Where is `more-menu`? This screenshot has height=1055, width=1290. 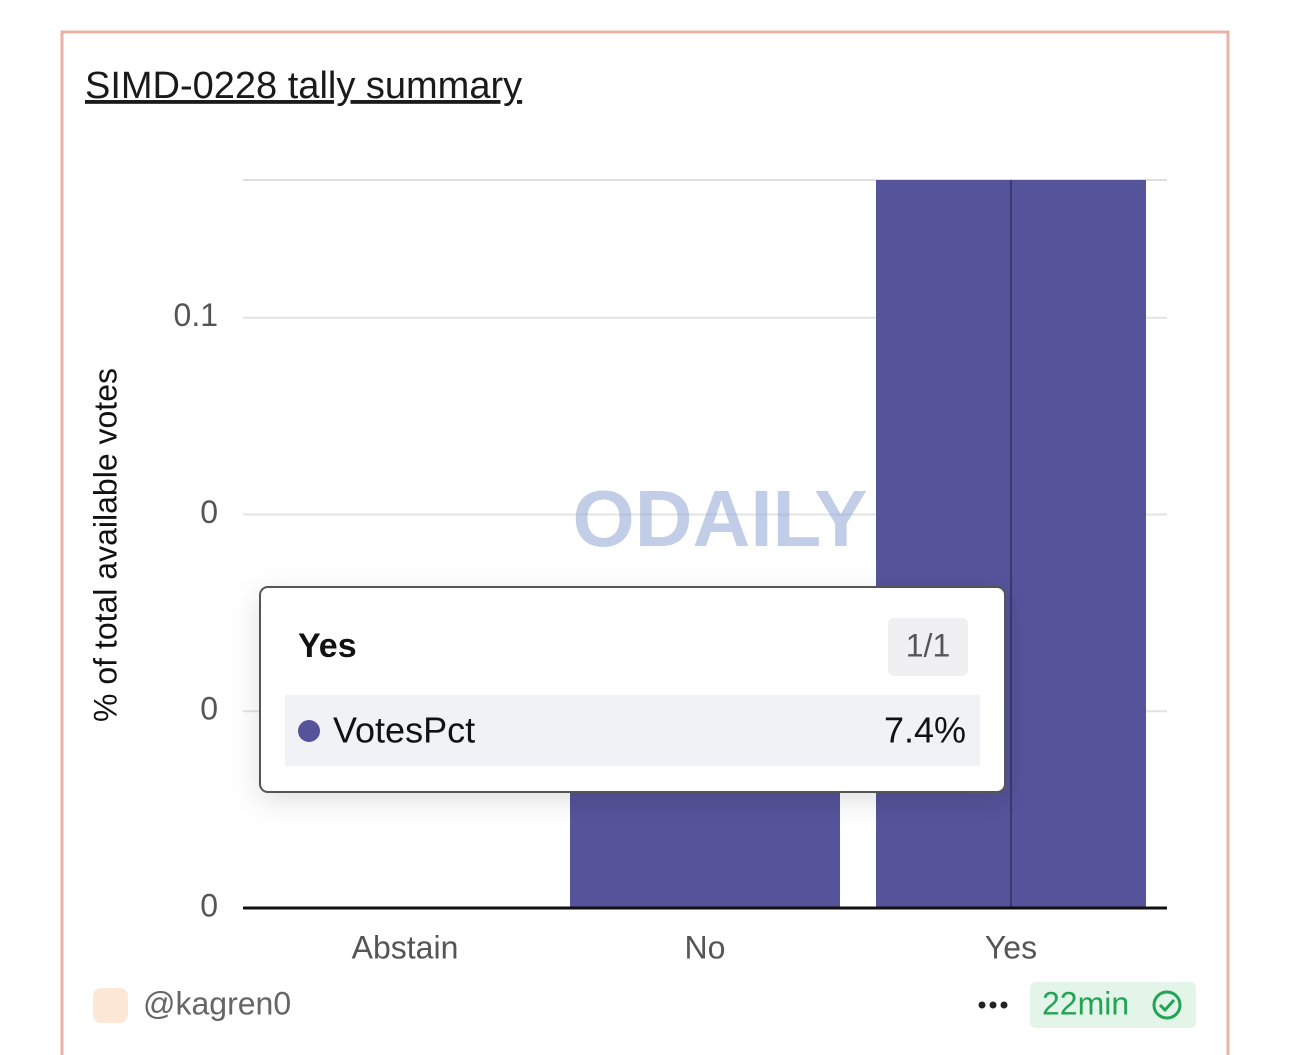
more-menu is located at coordinates (993, 1005).